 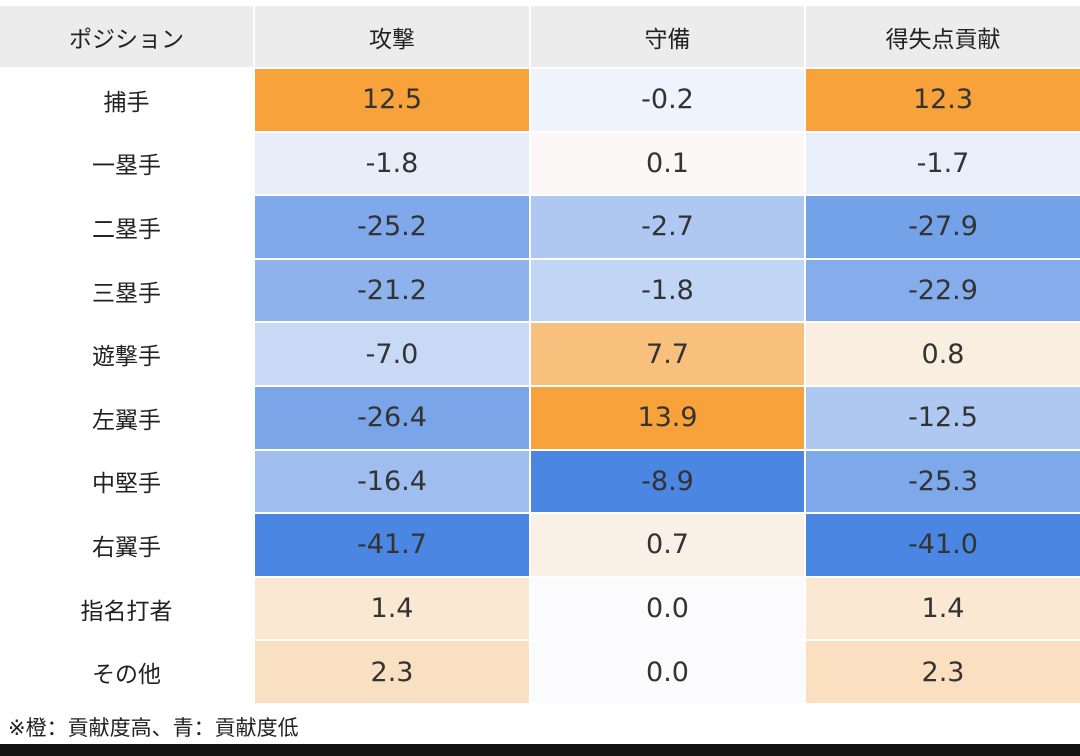 I want to click on bottom-bar, so click(x=540, y=750).